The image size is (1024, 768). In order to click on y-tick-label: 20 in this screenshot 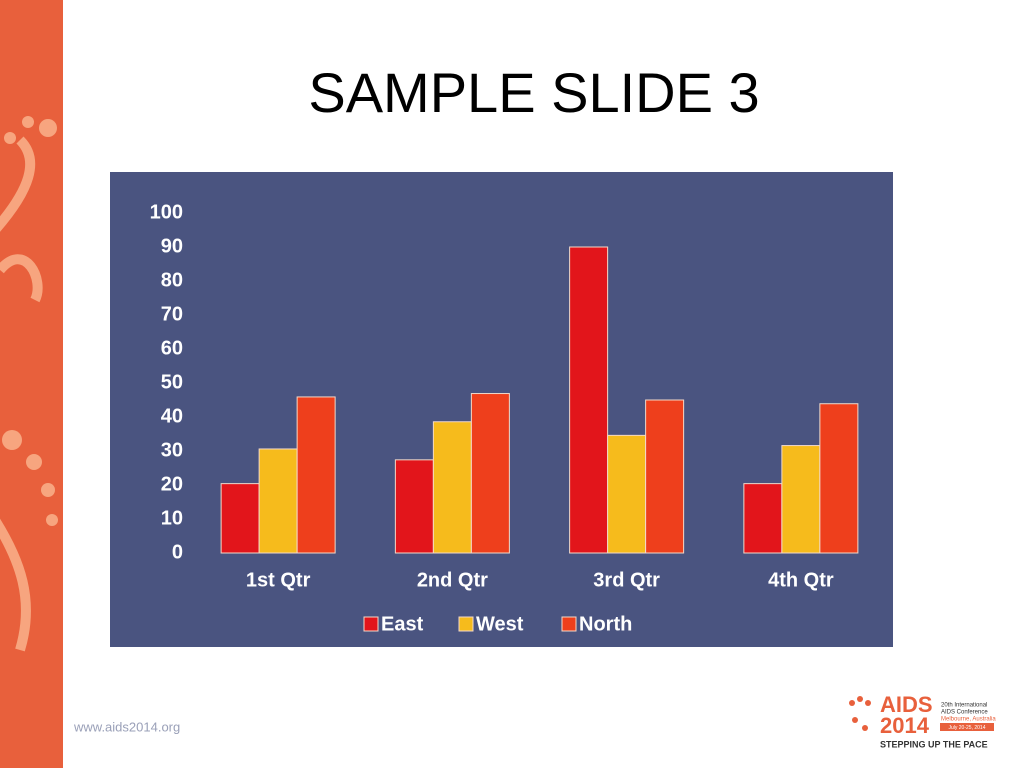, I will do `click(172, 484)`.